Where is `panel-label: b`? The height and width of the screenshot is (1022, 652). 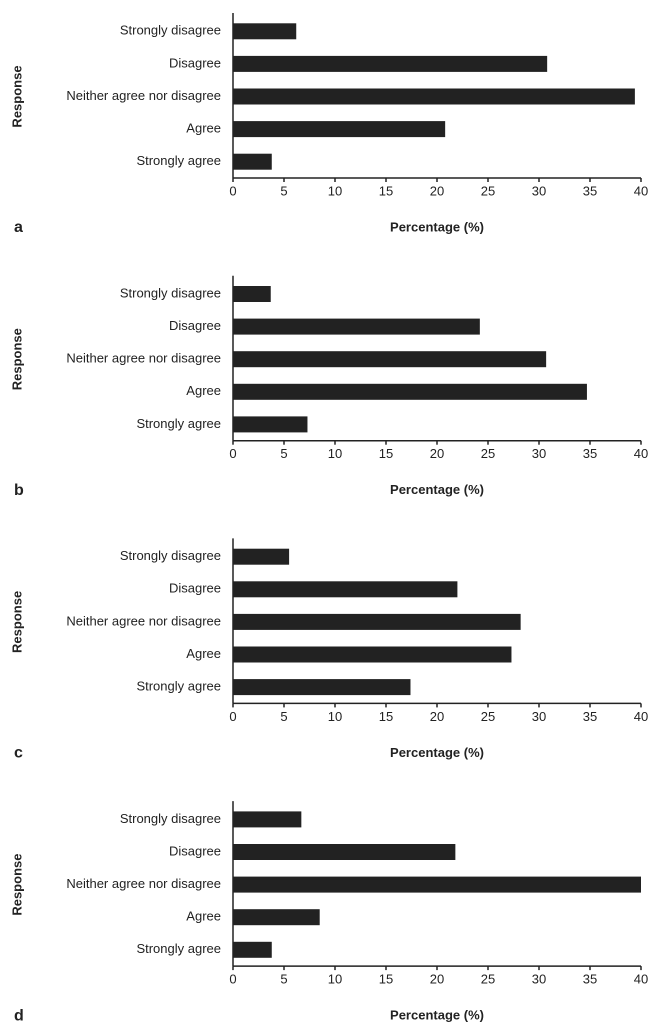 panel-label: b is located at coordinates (19, 490).